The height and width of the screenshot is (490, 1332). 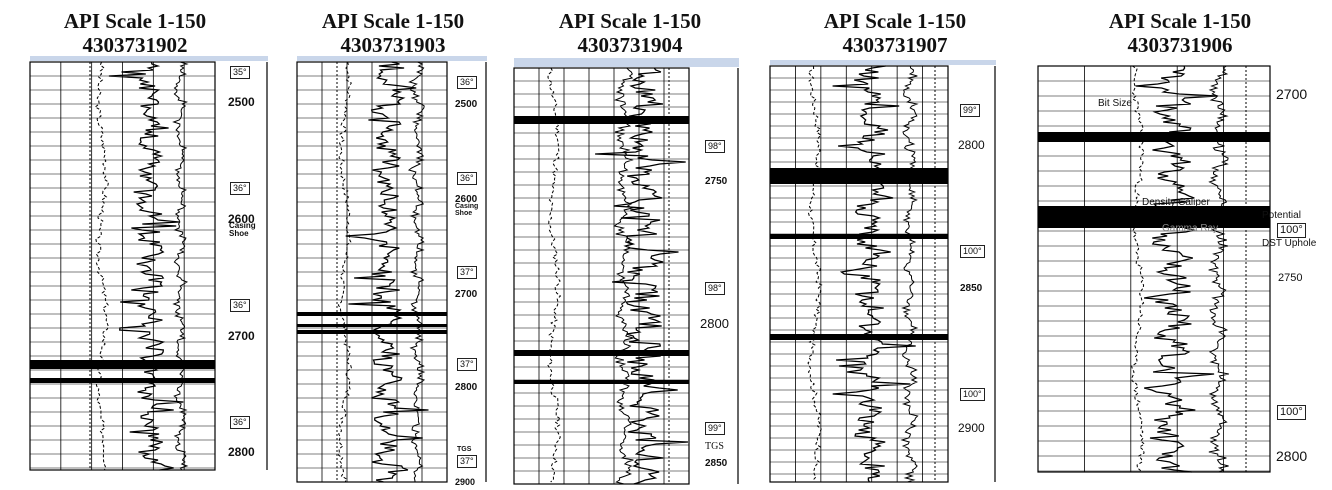 What do you see at coordinates (1290, 278) in the screenshot?
I see `panel-5-depth-2750: 2750` at bounding box center [1290, 278].